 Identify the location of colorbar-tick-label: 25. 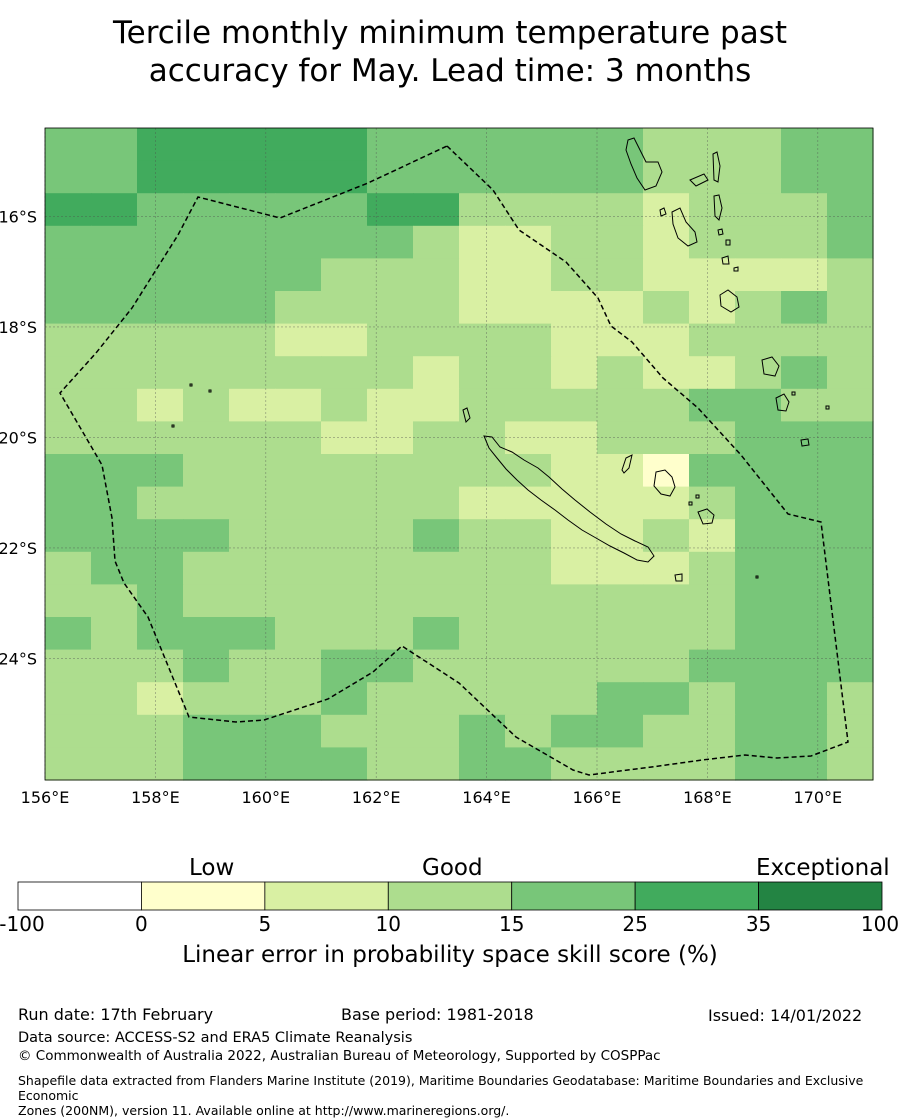
(635, 924).